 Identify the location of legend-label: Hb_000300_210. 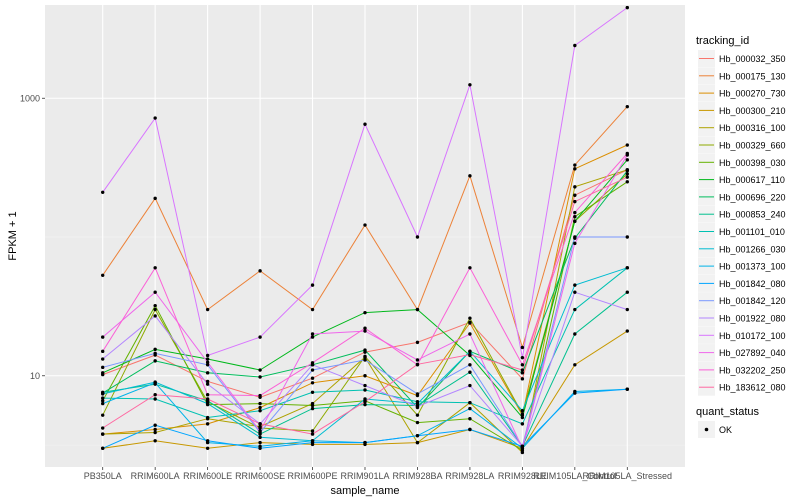
(752, 111).